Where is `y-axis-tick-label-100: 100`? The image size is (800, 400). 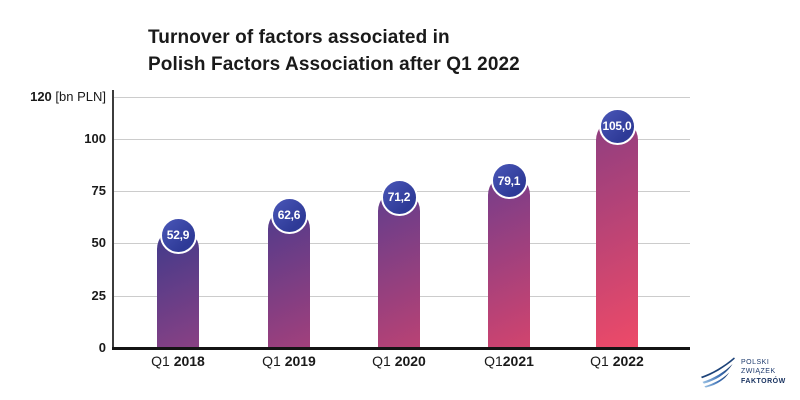 y-axis-tick-label-100: 100 is located at coordinates (95, 138).